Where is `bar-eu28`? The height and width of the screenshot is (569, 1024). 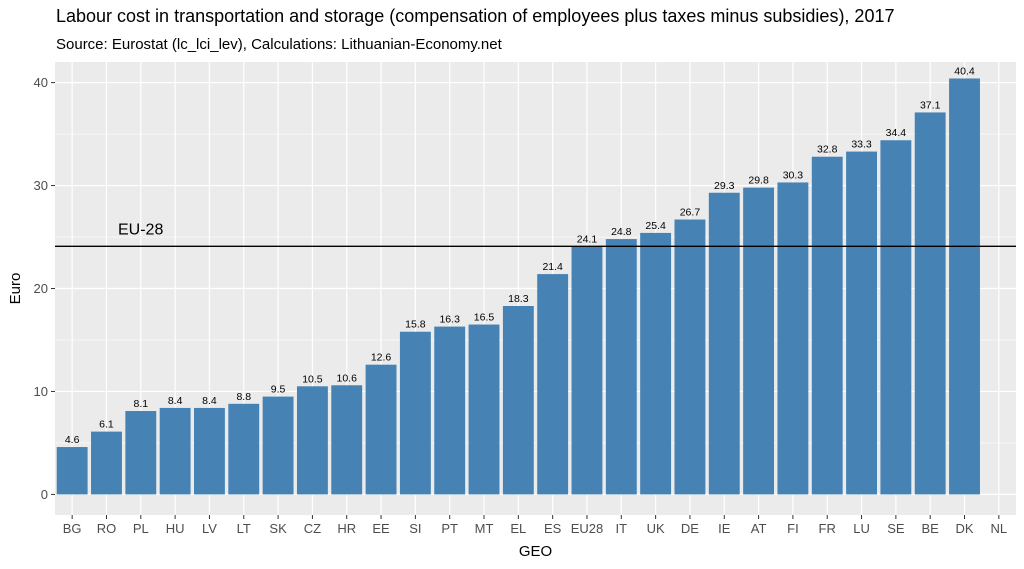
bar-eu28 is located at coordinates (587, 370).